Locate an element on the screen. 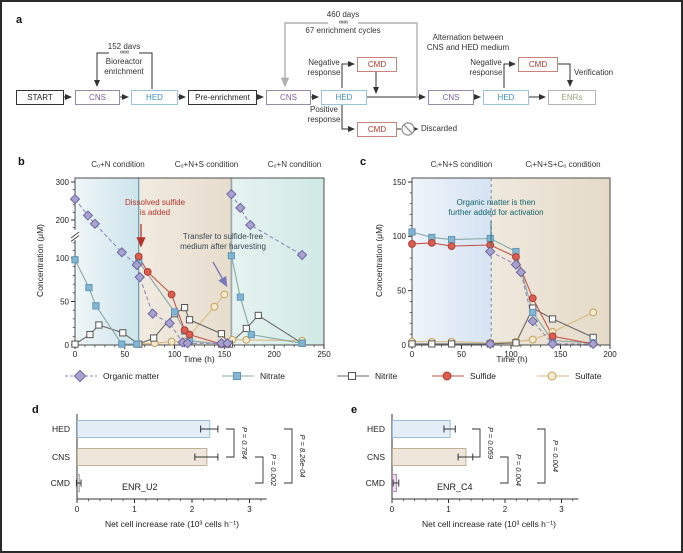 The image size is (683, 553). organic-matter-marker-icon is located at coordinates (81, 376).